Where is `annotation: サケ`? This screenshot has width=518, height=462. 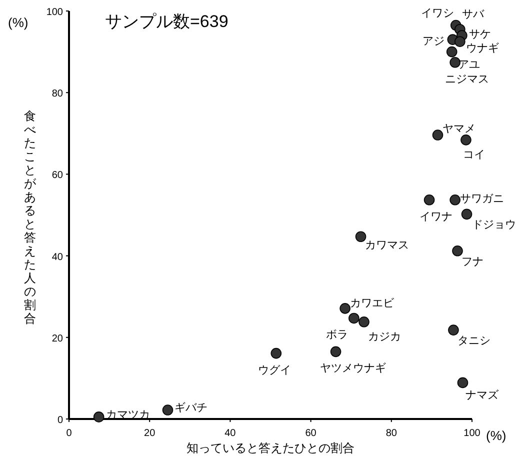 annotation: サケ is located at coordinates (479, 34).